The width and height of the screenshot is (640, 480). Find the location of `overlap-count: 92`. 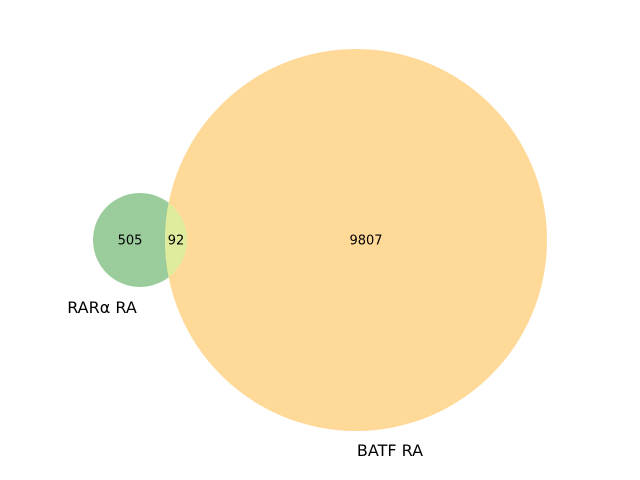

overlap-count: 92 is located at coordinates (176, 241).